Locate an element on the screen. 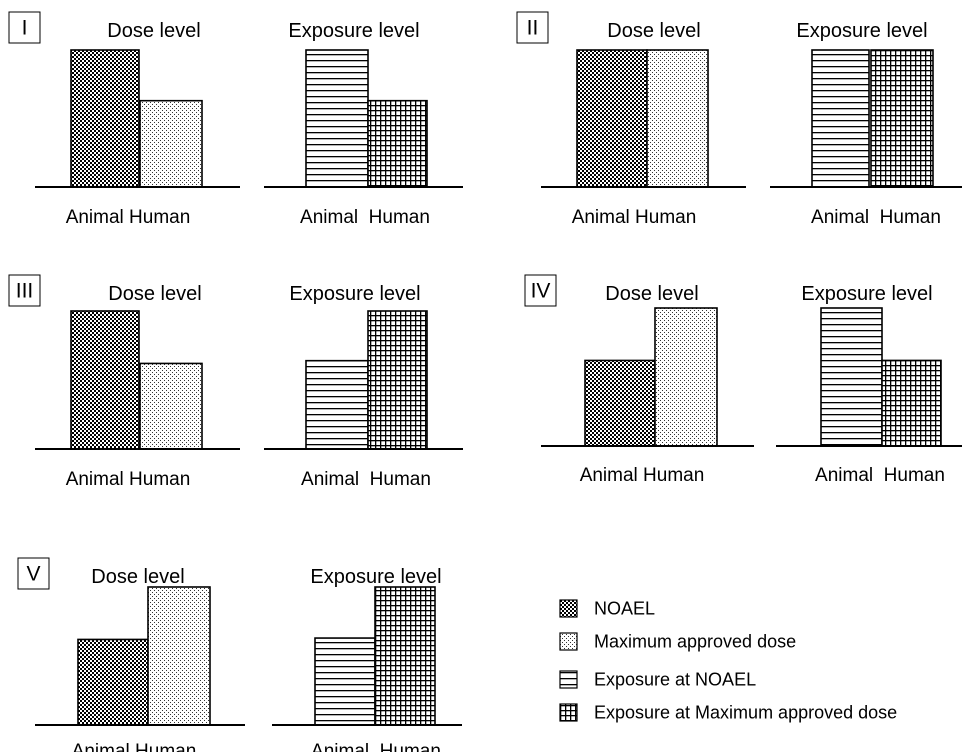  legend-swatch-grid is located at coordinates (568, 712).